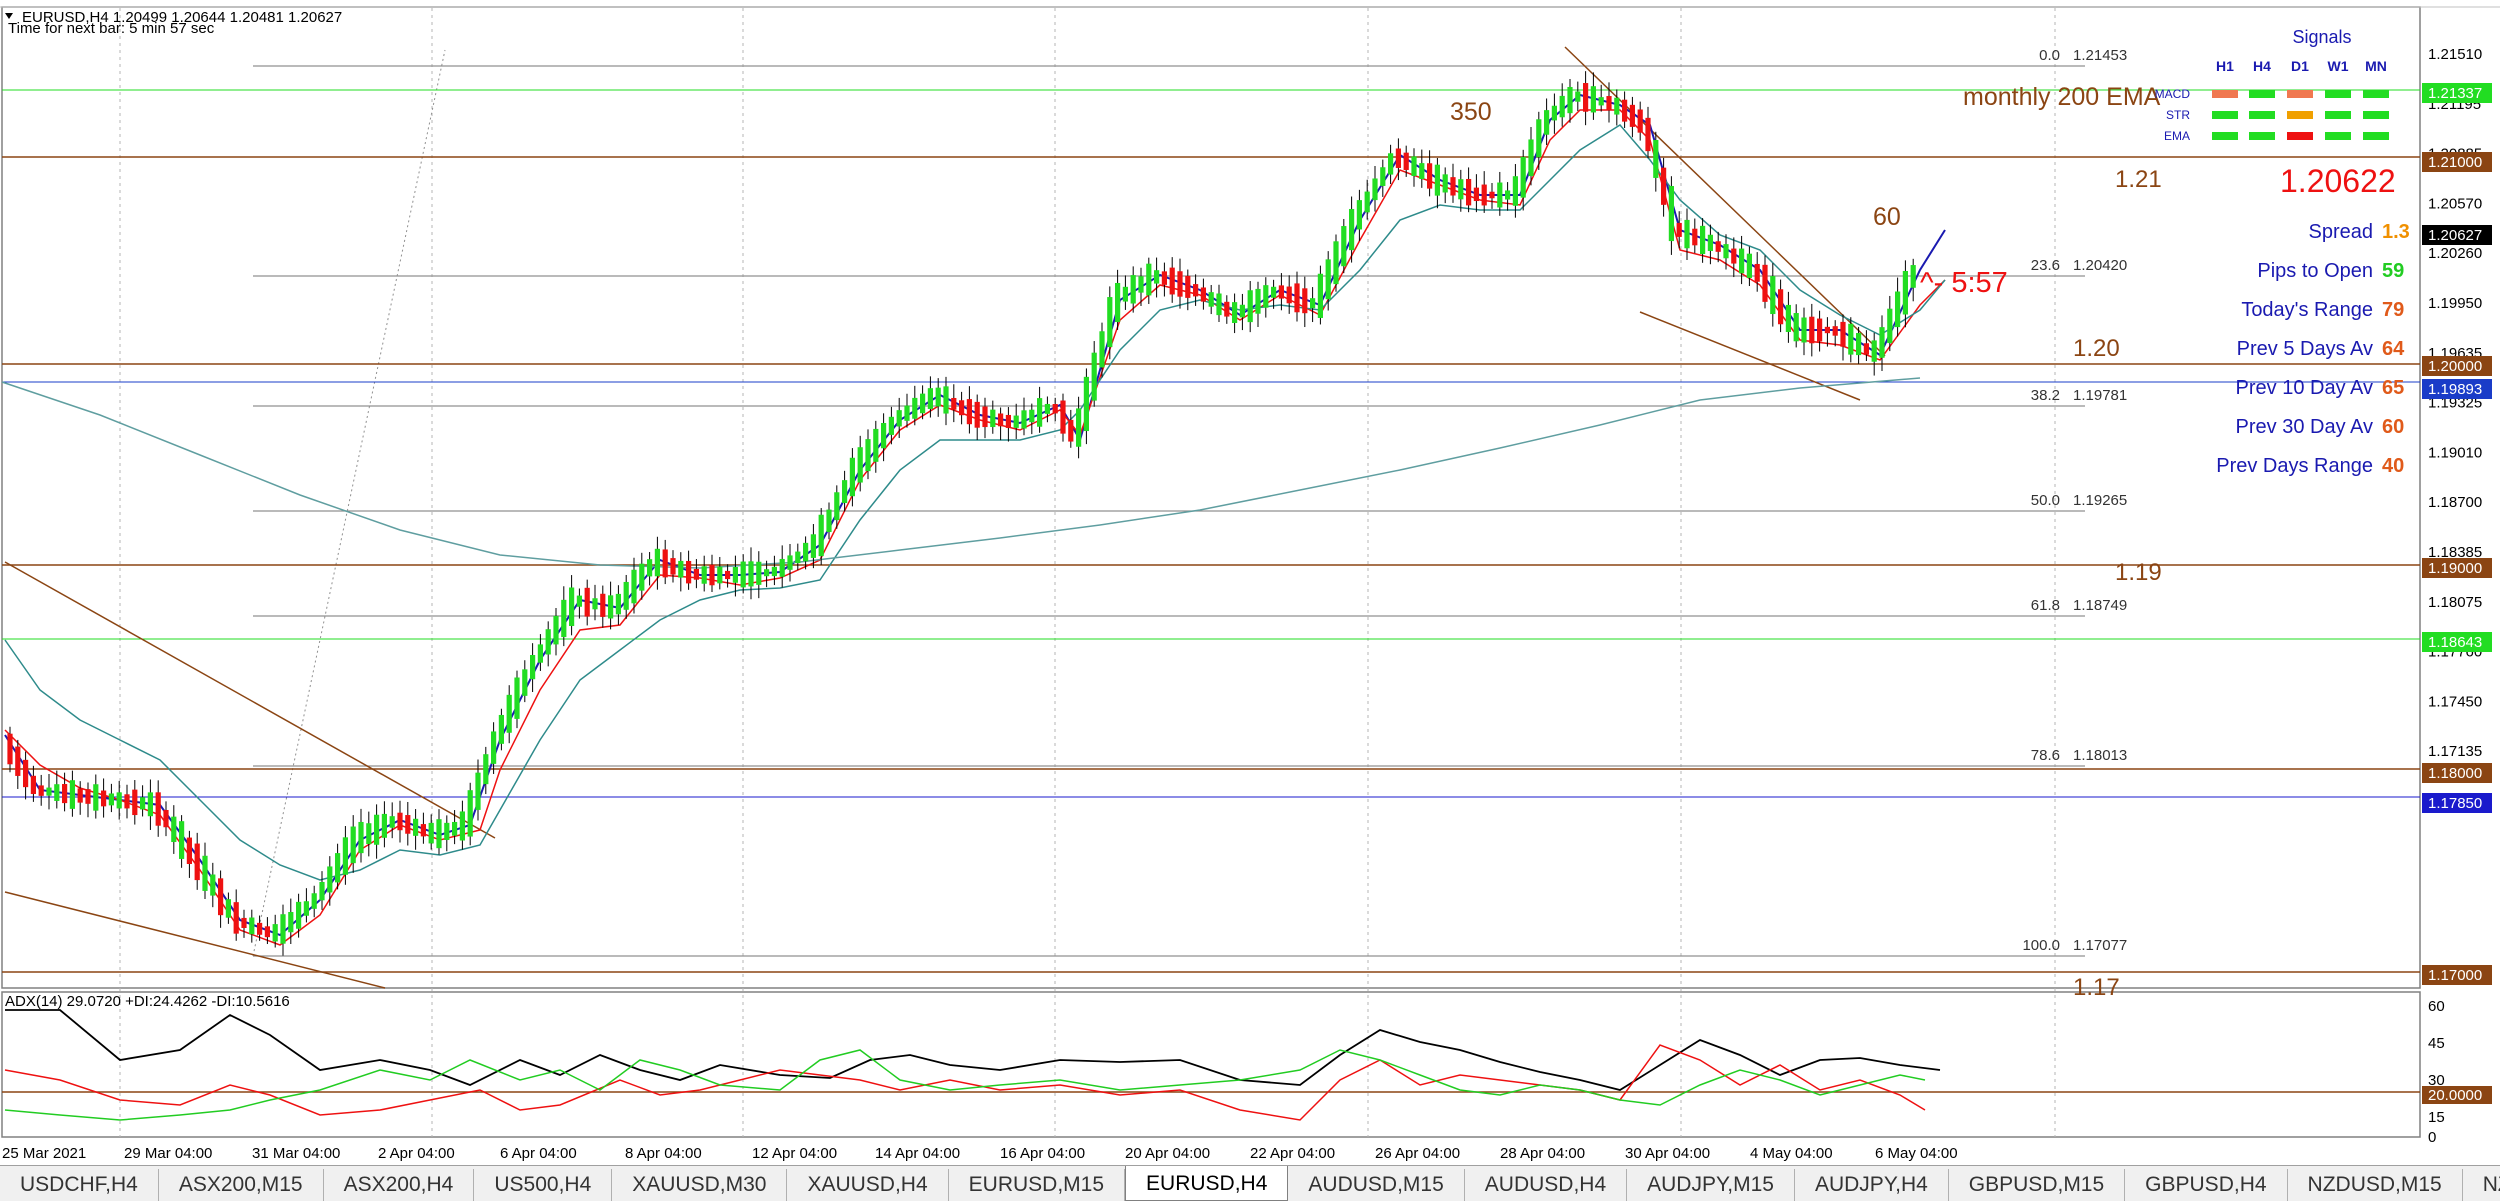  Describe the element at coordinates (543, 1185) in the screenshot. I see `chart-tab: US500,H4` at that location.